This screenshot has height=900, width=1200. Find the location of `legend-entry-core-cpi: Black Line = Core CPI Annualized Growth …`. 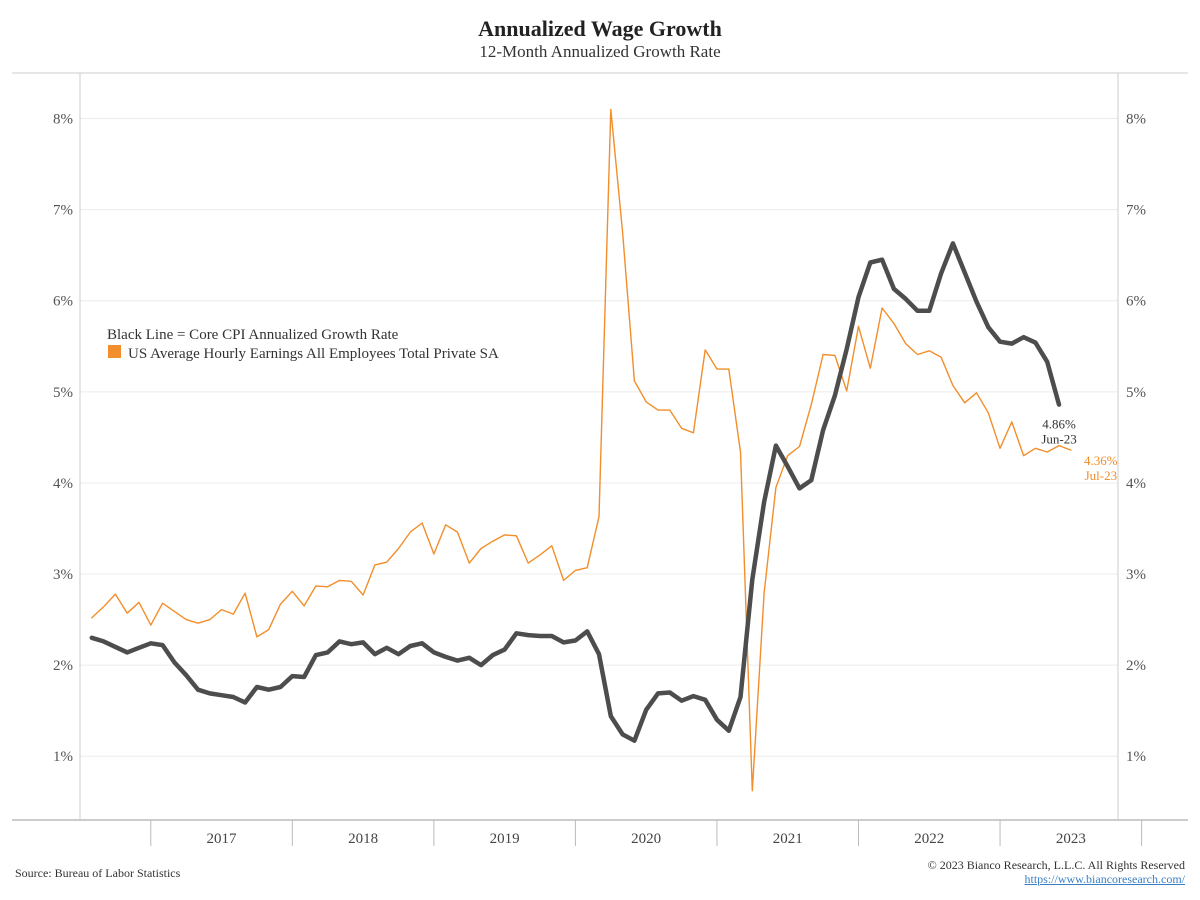

legend-entry-core-cpi: Black Line = Core CPI Annualized Growth … is located at coordinates (253, 335).